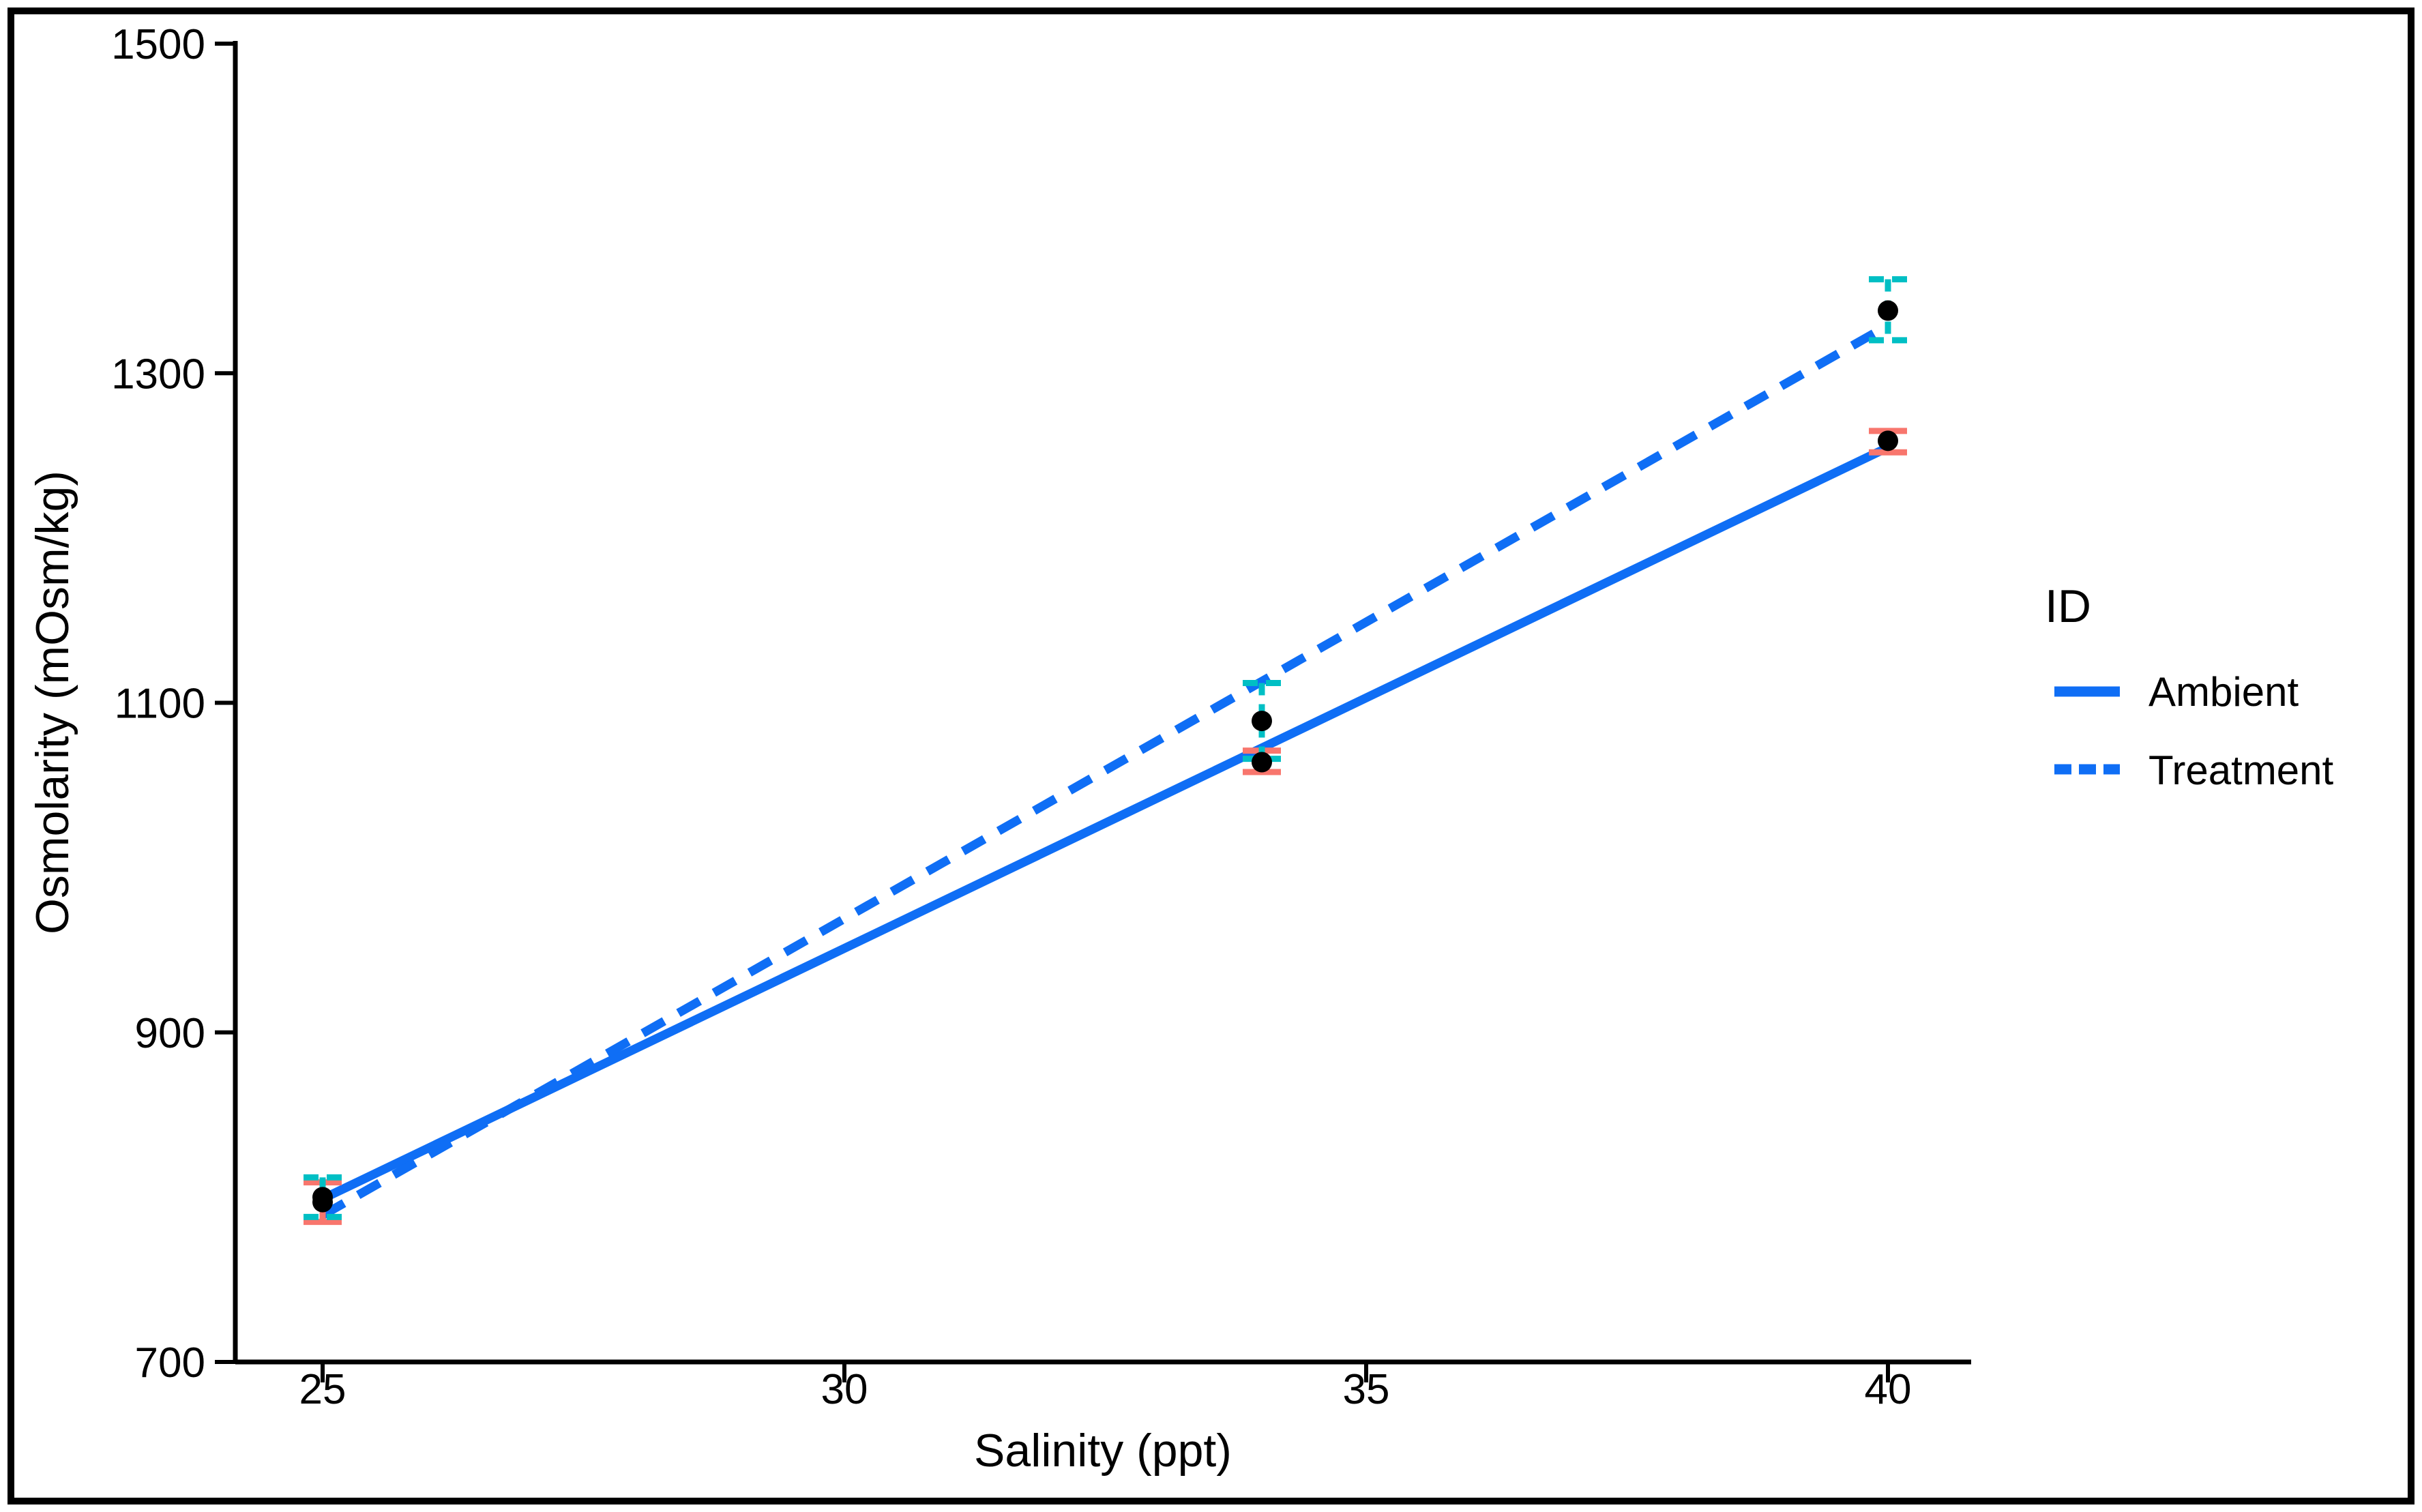 Image resolution: width=2422 pixels, height=1512 pixels. What do you see at coordinates (158, 374) in the screenshot?
I see `y-tick-label: 1300` at bounding box center [158, 374].